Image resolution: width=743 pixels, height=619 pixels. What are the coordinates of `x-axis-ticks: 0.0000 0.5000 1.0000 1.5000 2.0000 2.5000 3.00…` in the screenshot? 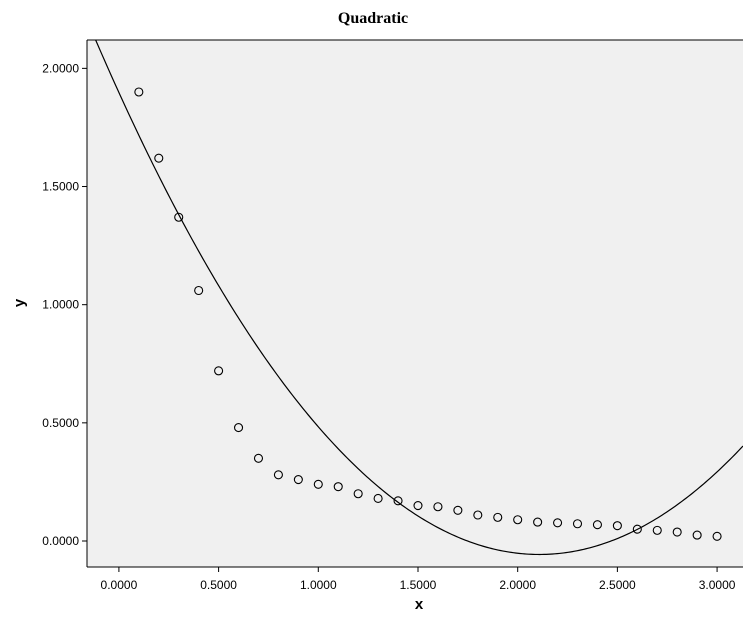 It's located at (418, 579).